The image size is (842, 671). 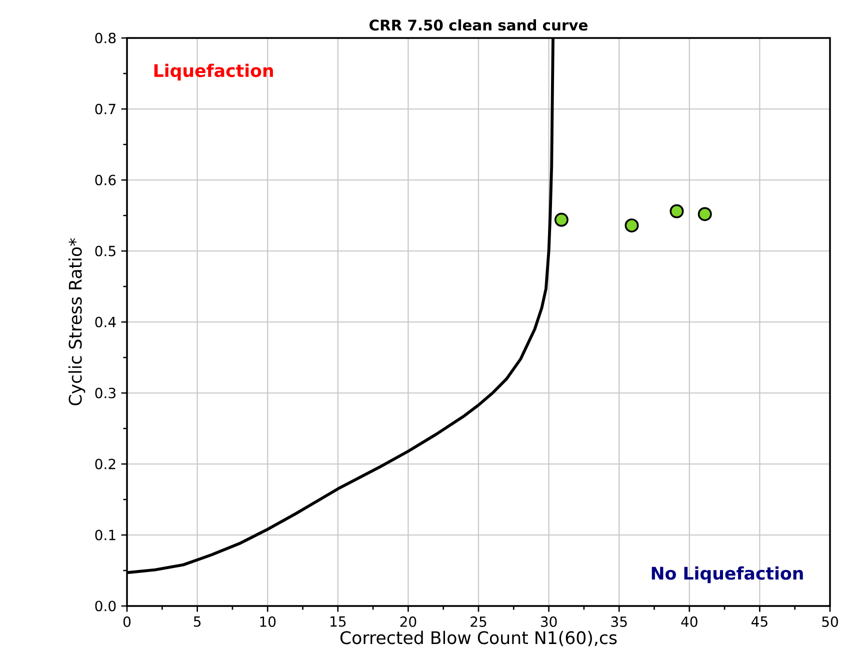 I want to click on y-tick-label: 0.1, so click(x=105, y=535).